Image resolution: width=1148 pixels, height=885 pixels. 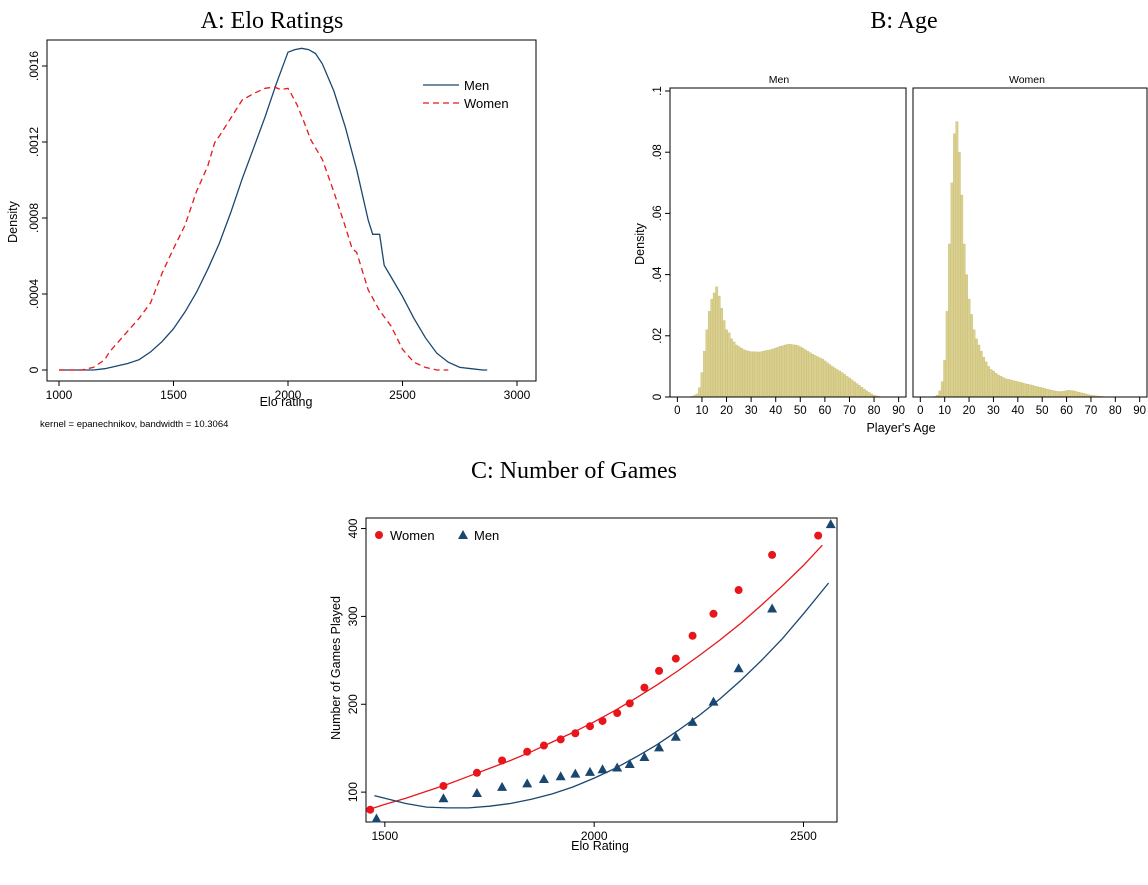 I want to click on panel-b-x-label: Player's Age, so click(x=900, y=428).